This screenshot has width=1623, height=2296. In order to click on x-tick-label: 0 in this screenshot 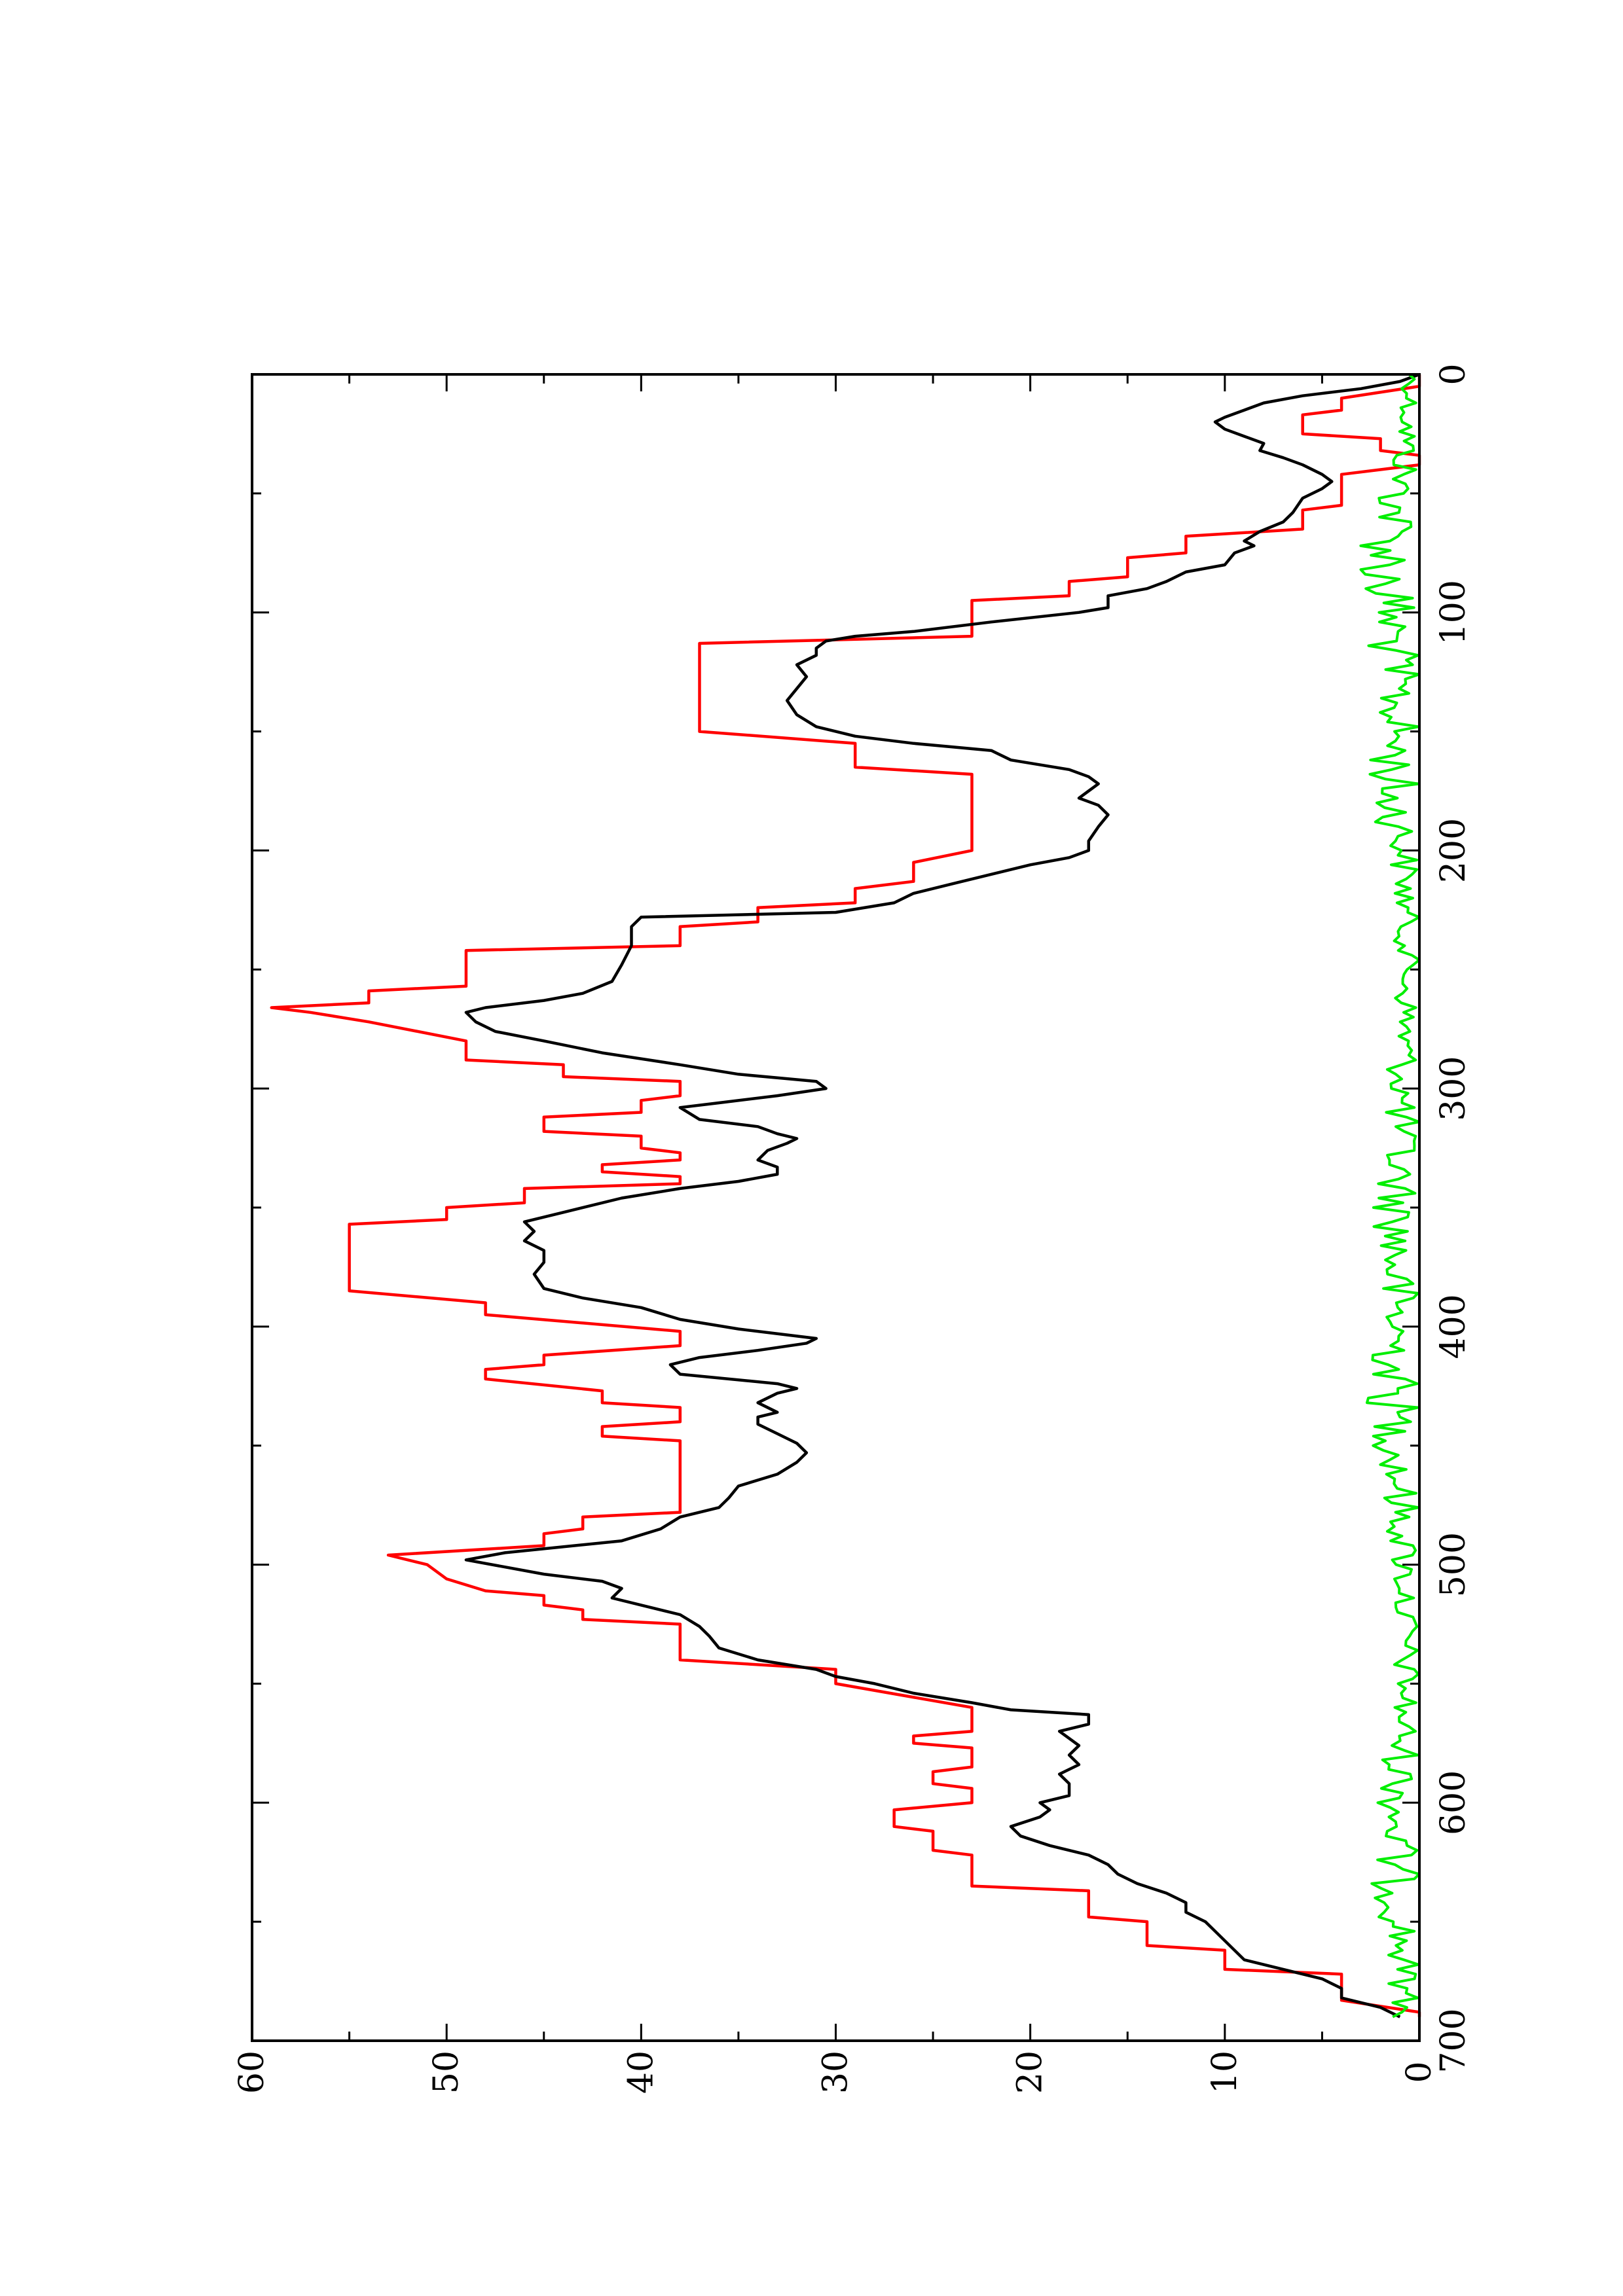, I will do `click(1453, 374)`.